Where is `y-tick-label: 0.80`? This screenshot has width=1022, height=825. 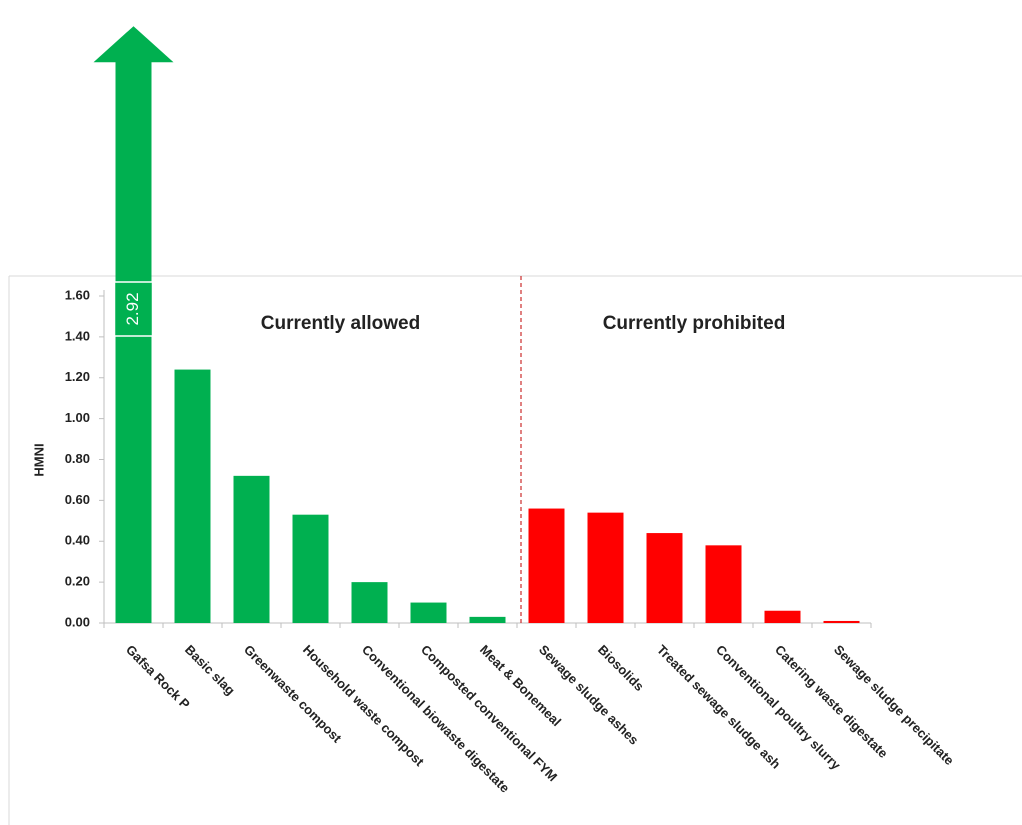 y-tick-label: 0.80 is located at coordinates (77, 458).